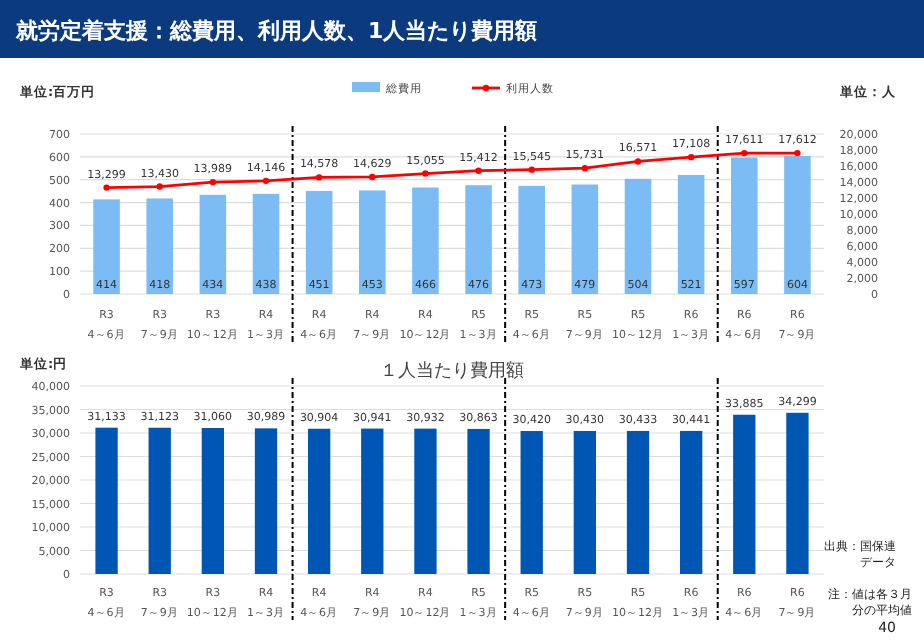 The width and height of the screenshot is (924, 640). I want to click on chart-title: １人当たり費用額, so click(452, 371).